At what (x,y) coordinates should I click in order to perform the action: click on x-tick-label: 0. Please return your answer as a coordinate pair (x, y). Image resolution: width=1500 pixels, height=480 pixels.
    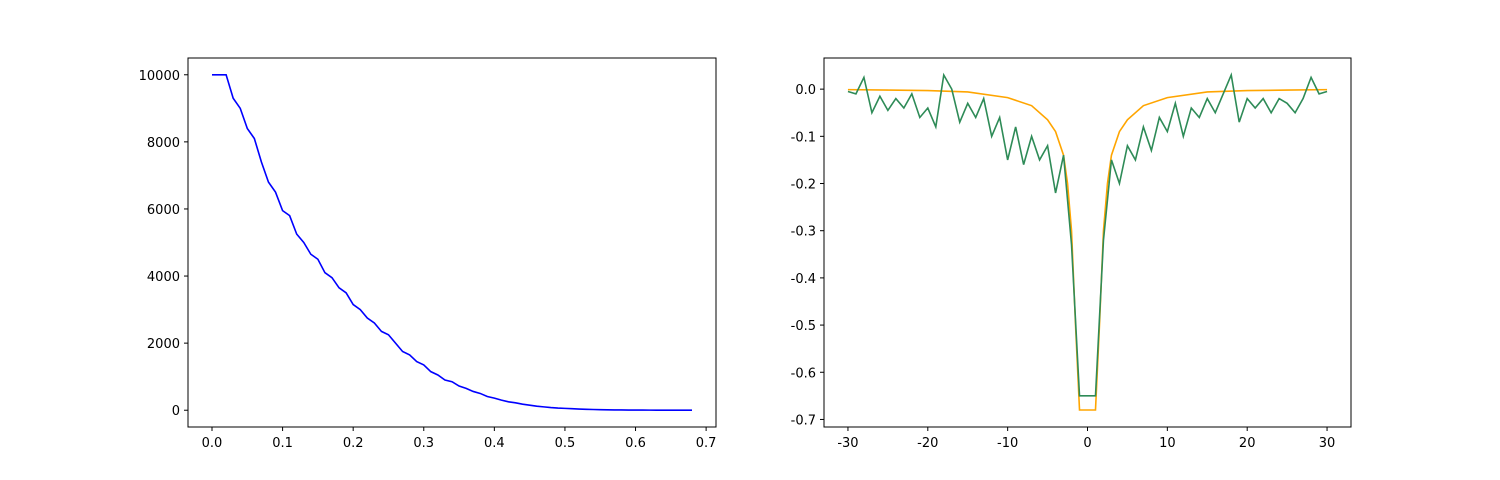
    Looking at the image, I should click on (1087, 443).